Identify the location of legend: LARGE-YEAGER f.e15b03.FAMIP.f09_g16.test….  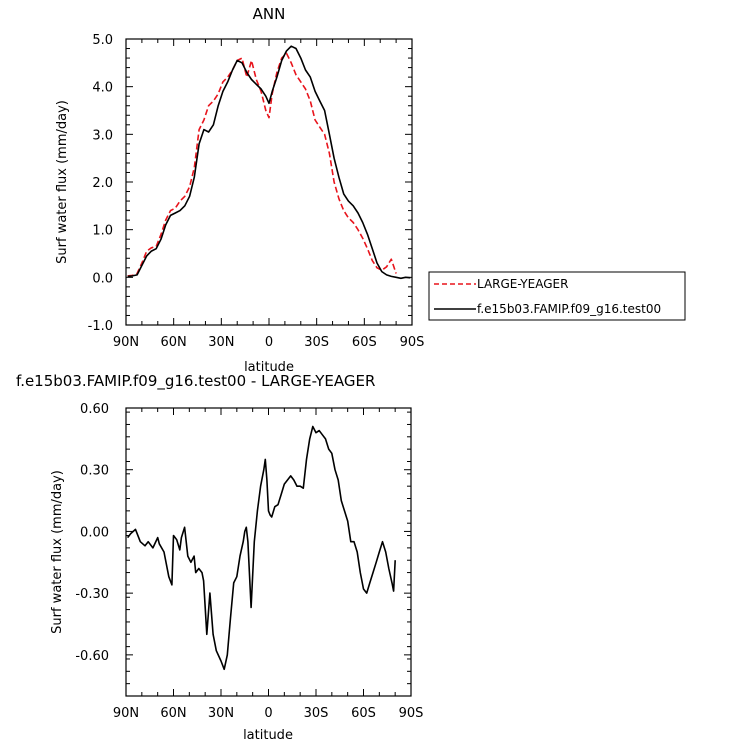
(557, 296).